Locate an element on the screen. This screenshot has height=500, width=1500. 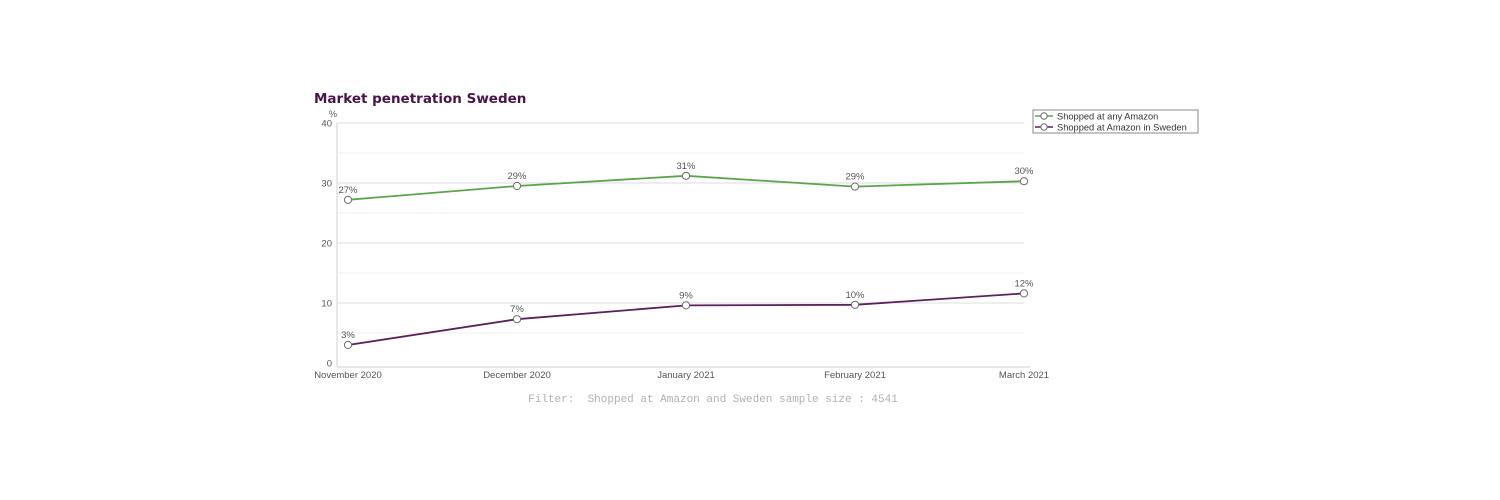
y-tick-label: 30 is located at coordinates (326, 184).